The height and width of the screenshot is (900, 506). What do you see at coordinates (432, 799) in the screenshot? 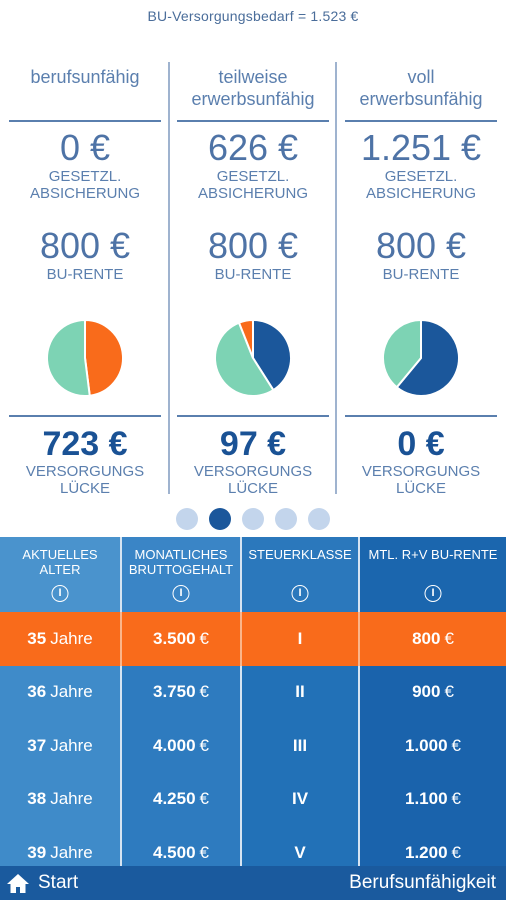
I see `rente-cell: 1.100 €` at bounding box center [432, 799].